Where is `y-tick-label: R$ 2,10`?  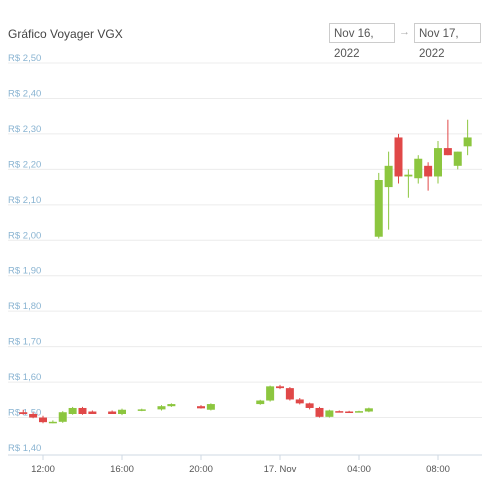
y-tick-label: R$ 2,10 is located at coordinates (24, 200).